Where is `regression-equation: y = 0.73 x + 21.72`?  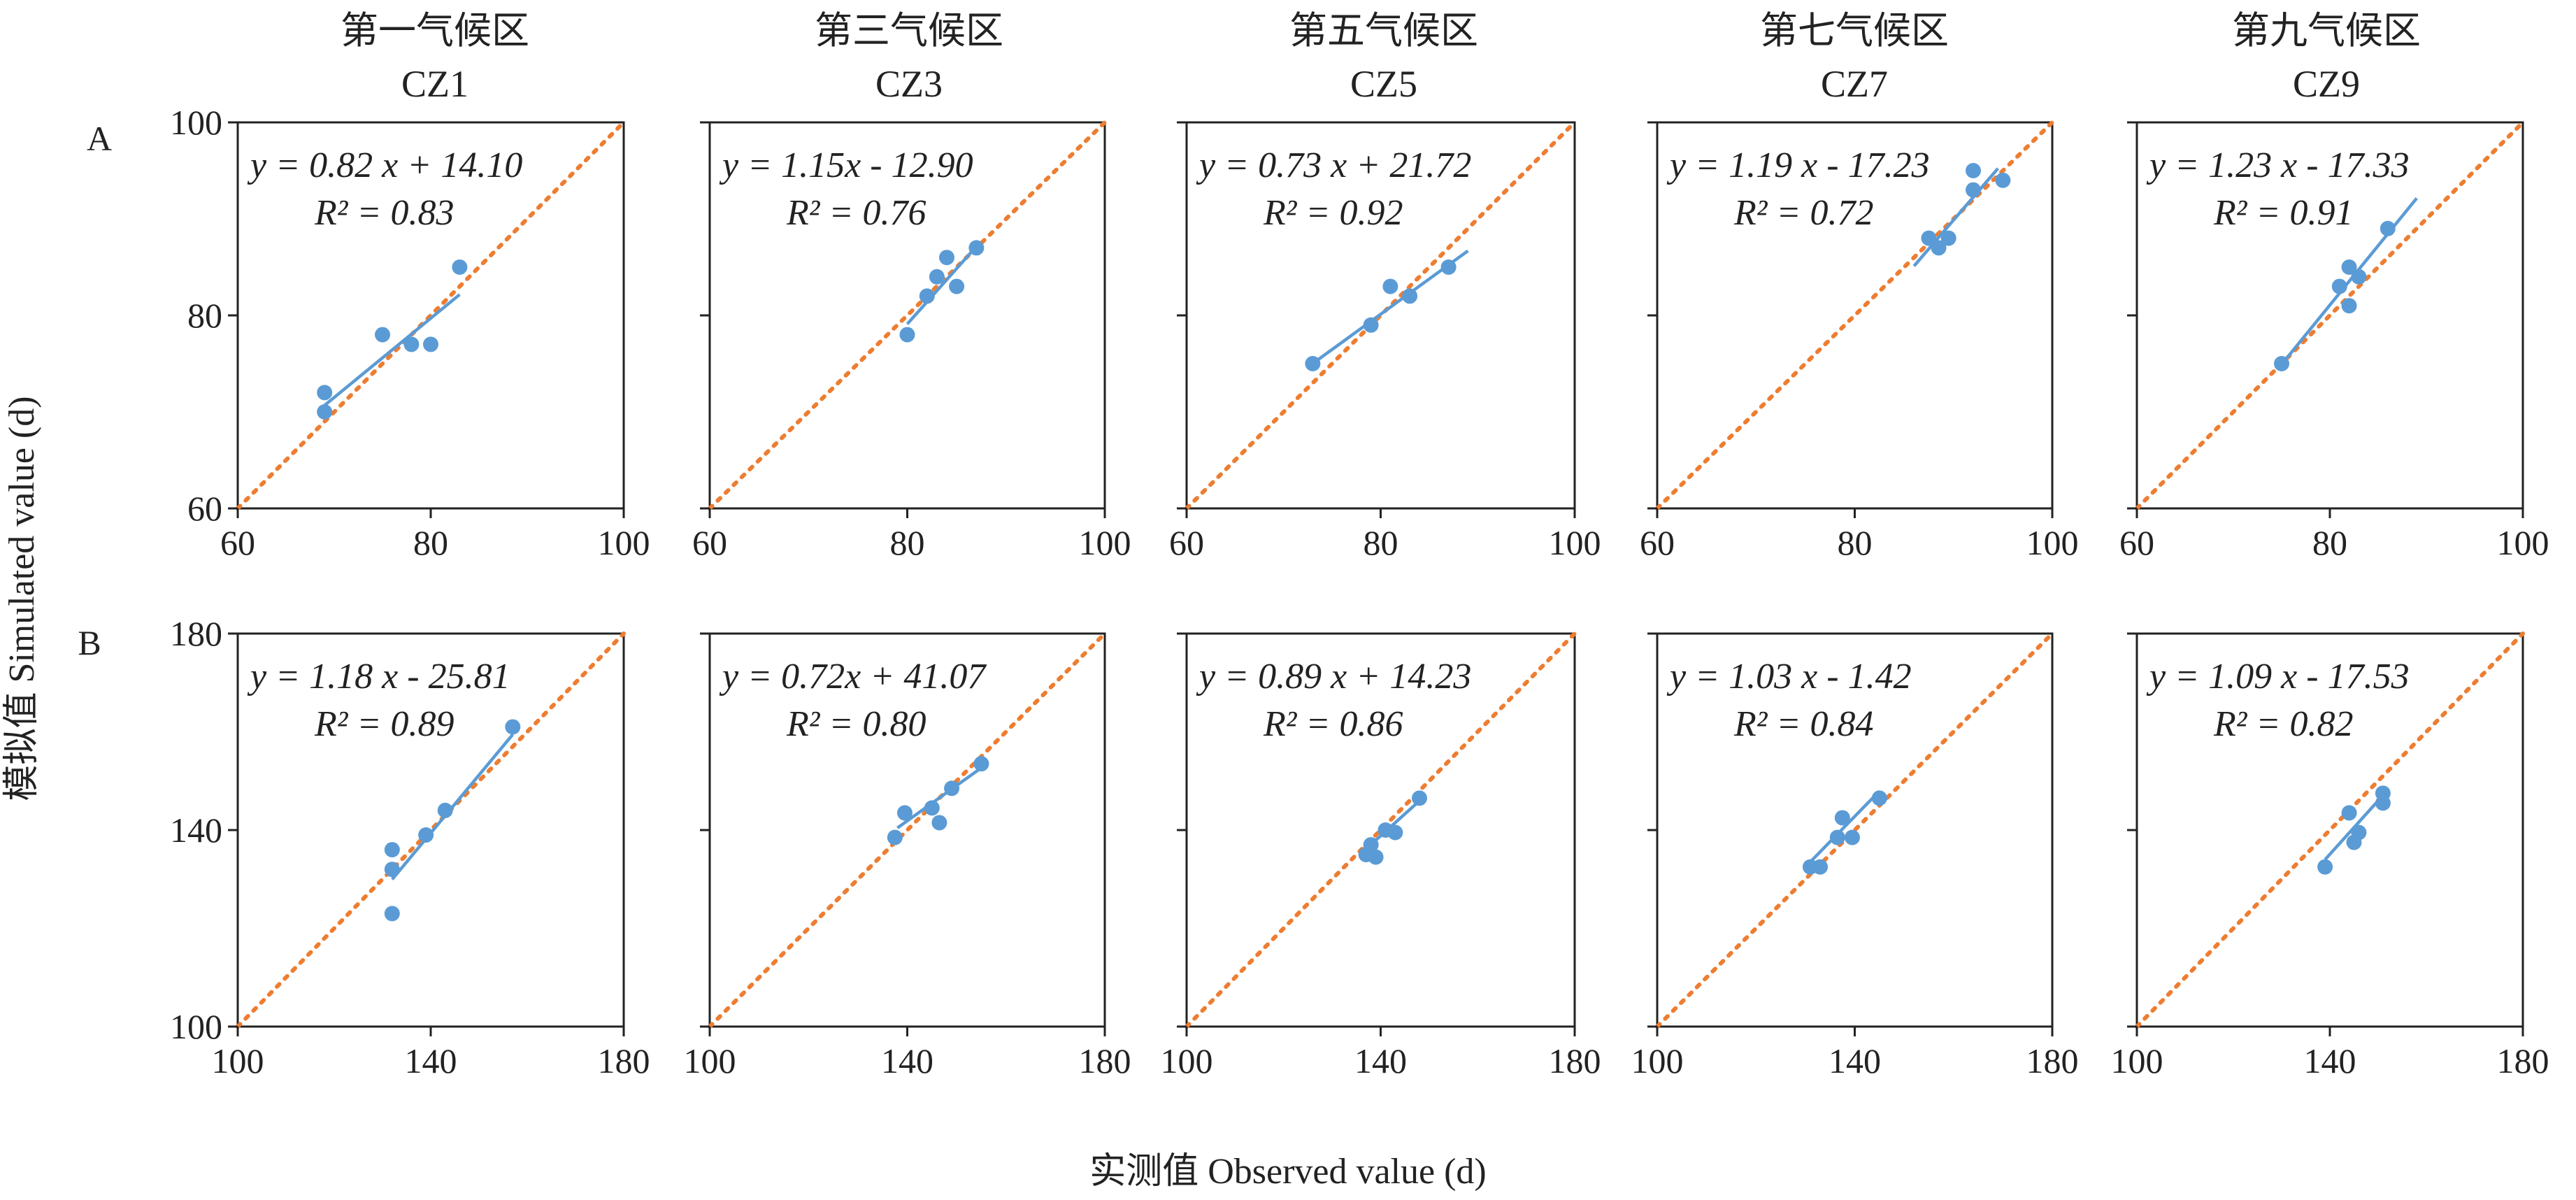
regression-equation: y = 0.73 x + 21.72 is located at coordinates (1333, 165).